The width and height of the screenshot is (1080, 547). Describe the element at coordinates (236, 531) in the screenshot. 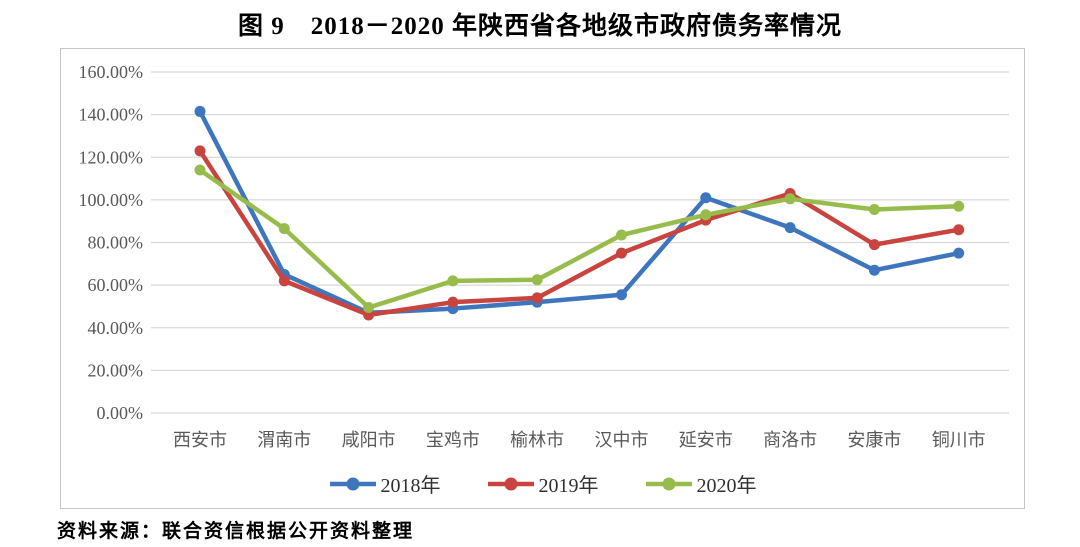

I see `source-note: 资料来源：联合资信根据公开资料整理` at that location.